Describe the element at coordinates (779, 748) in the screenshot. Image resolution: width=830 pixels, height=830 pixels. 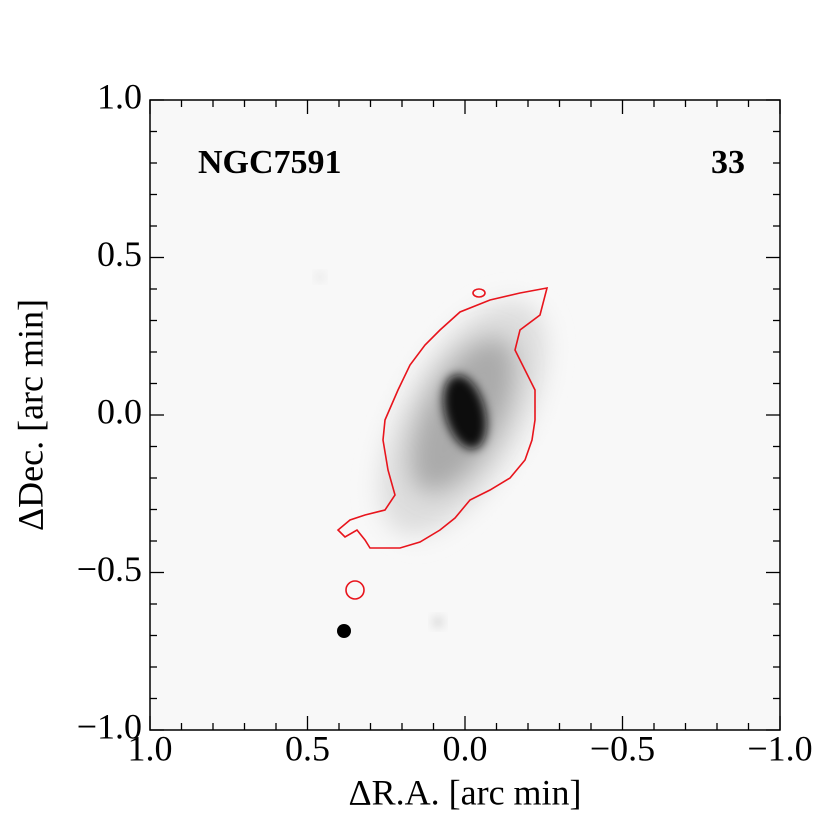
I see `x-tick-label: −1.0` at that location.